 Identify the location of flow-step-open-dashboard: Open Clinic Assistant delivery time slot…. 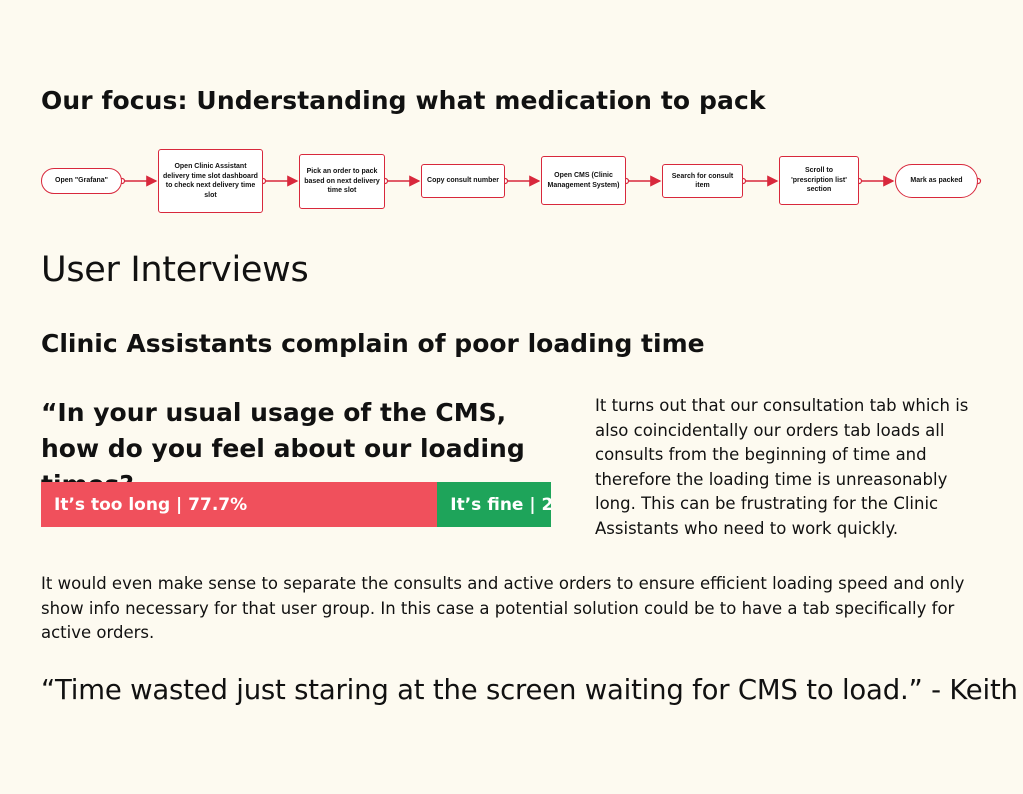
(210, 181).